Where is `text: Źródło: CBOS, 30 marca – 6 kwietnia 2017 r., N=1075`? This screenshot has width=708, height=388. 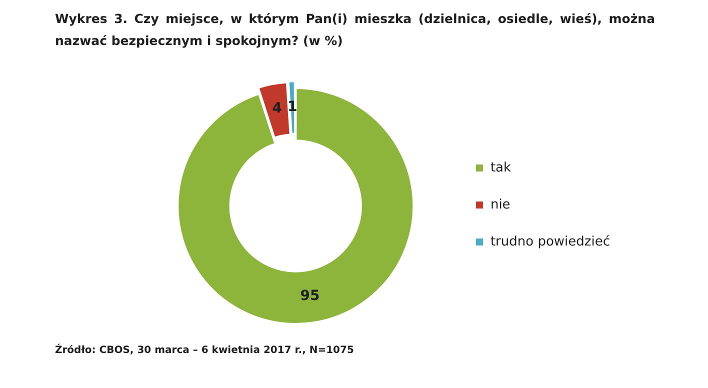
text: Źródło: CBOS, 30 marca – 6 kwietnia 2017 r., N=1075 is located at coordinates (204, 350).